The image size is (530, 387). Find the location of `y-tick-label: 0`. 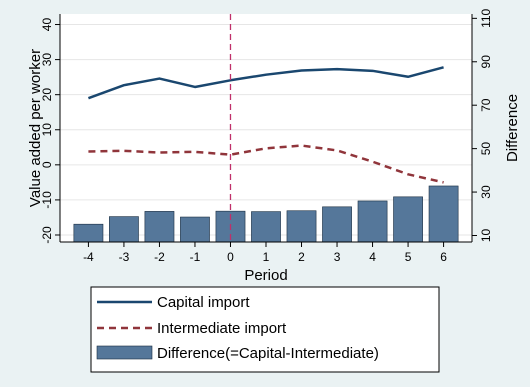

y-tick-label: 0 is located at coordinates (47, 164).